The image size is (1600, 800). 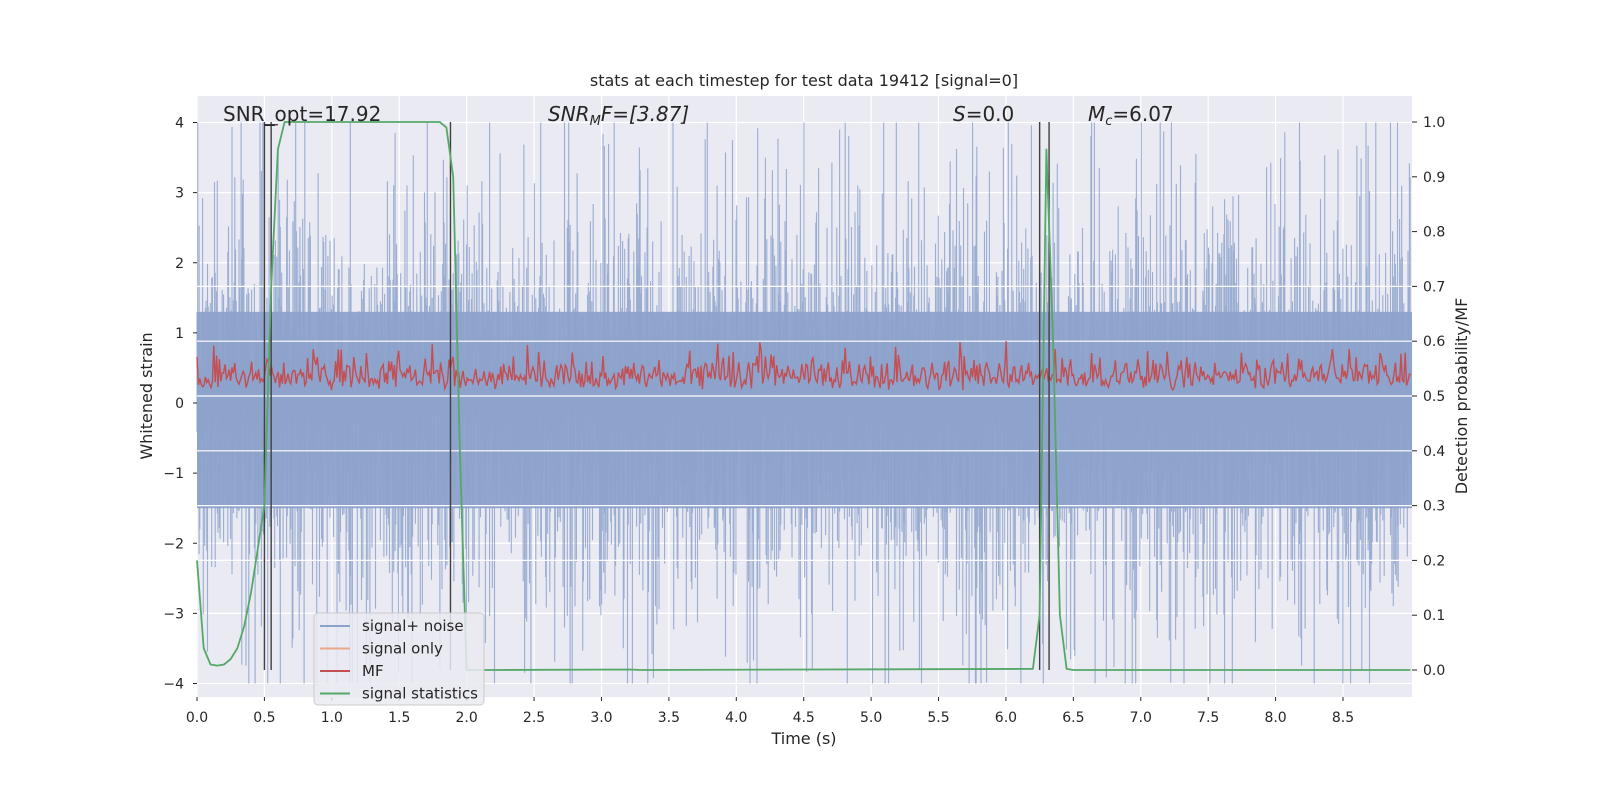 I want to click on annotation-s-var: S, so click(x=959, y=114).